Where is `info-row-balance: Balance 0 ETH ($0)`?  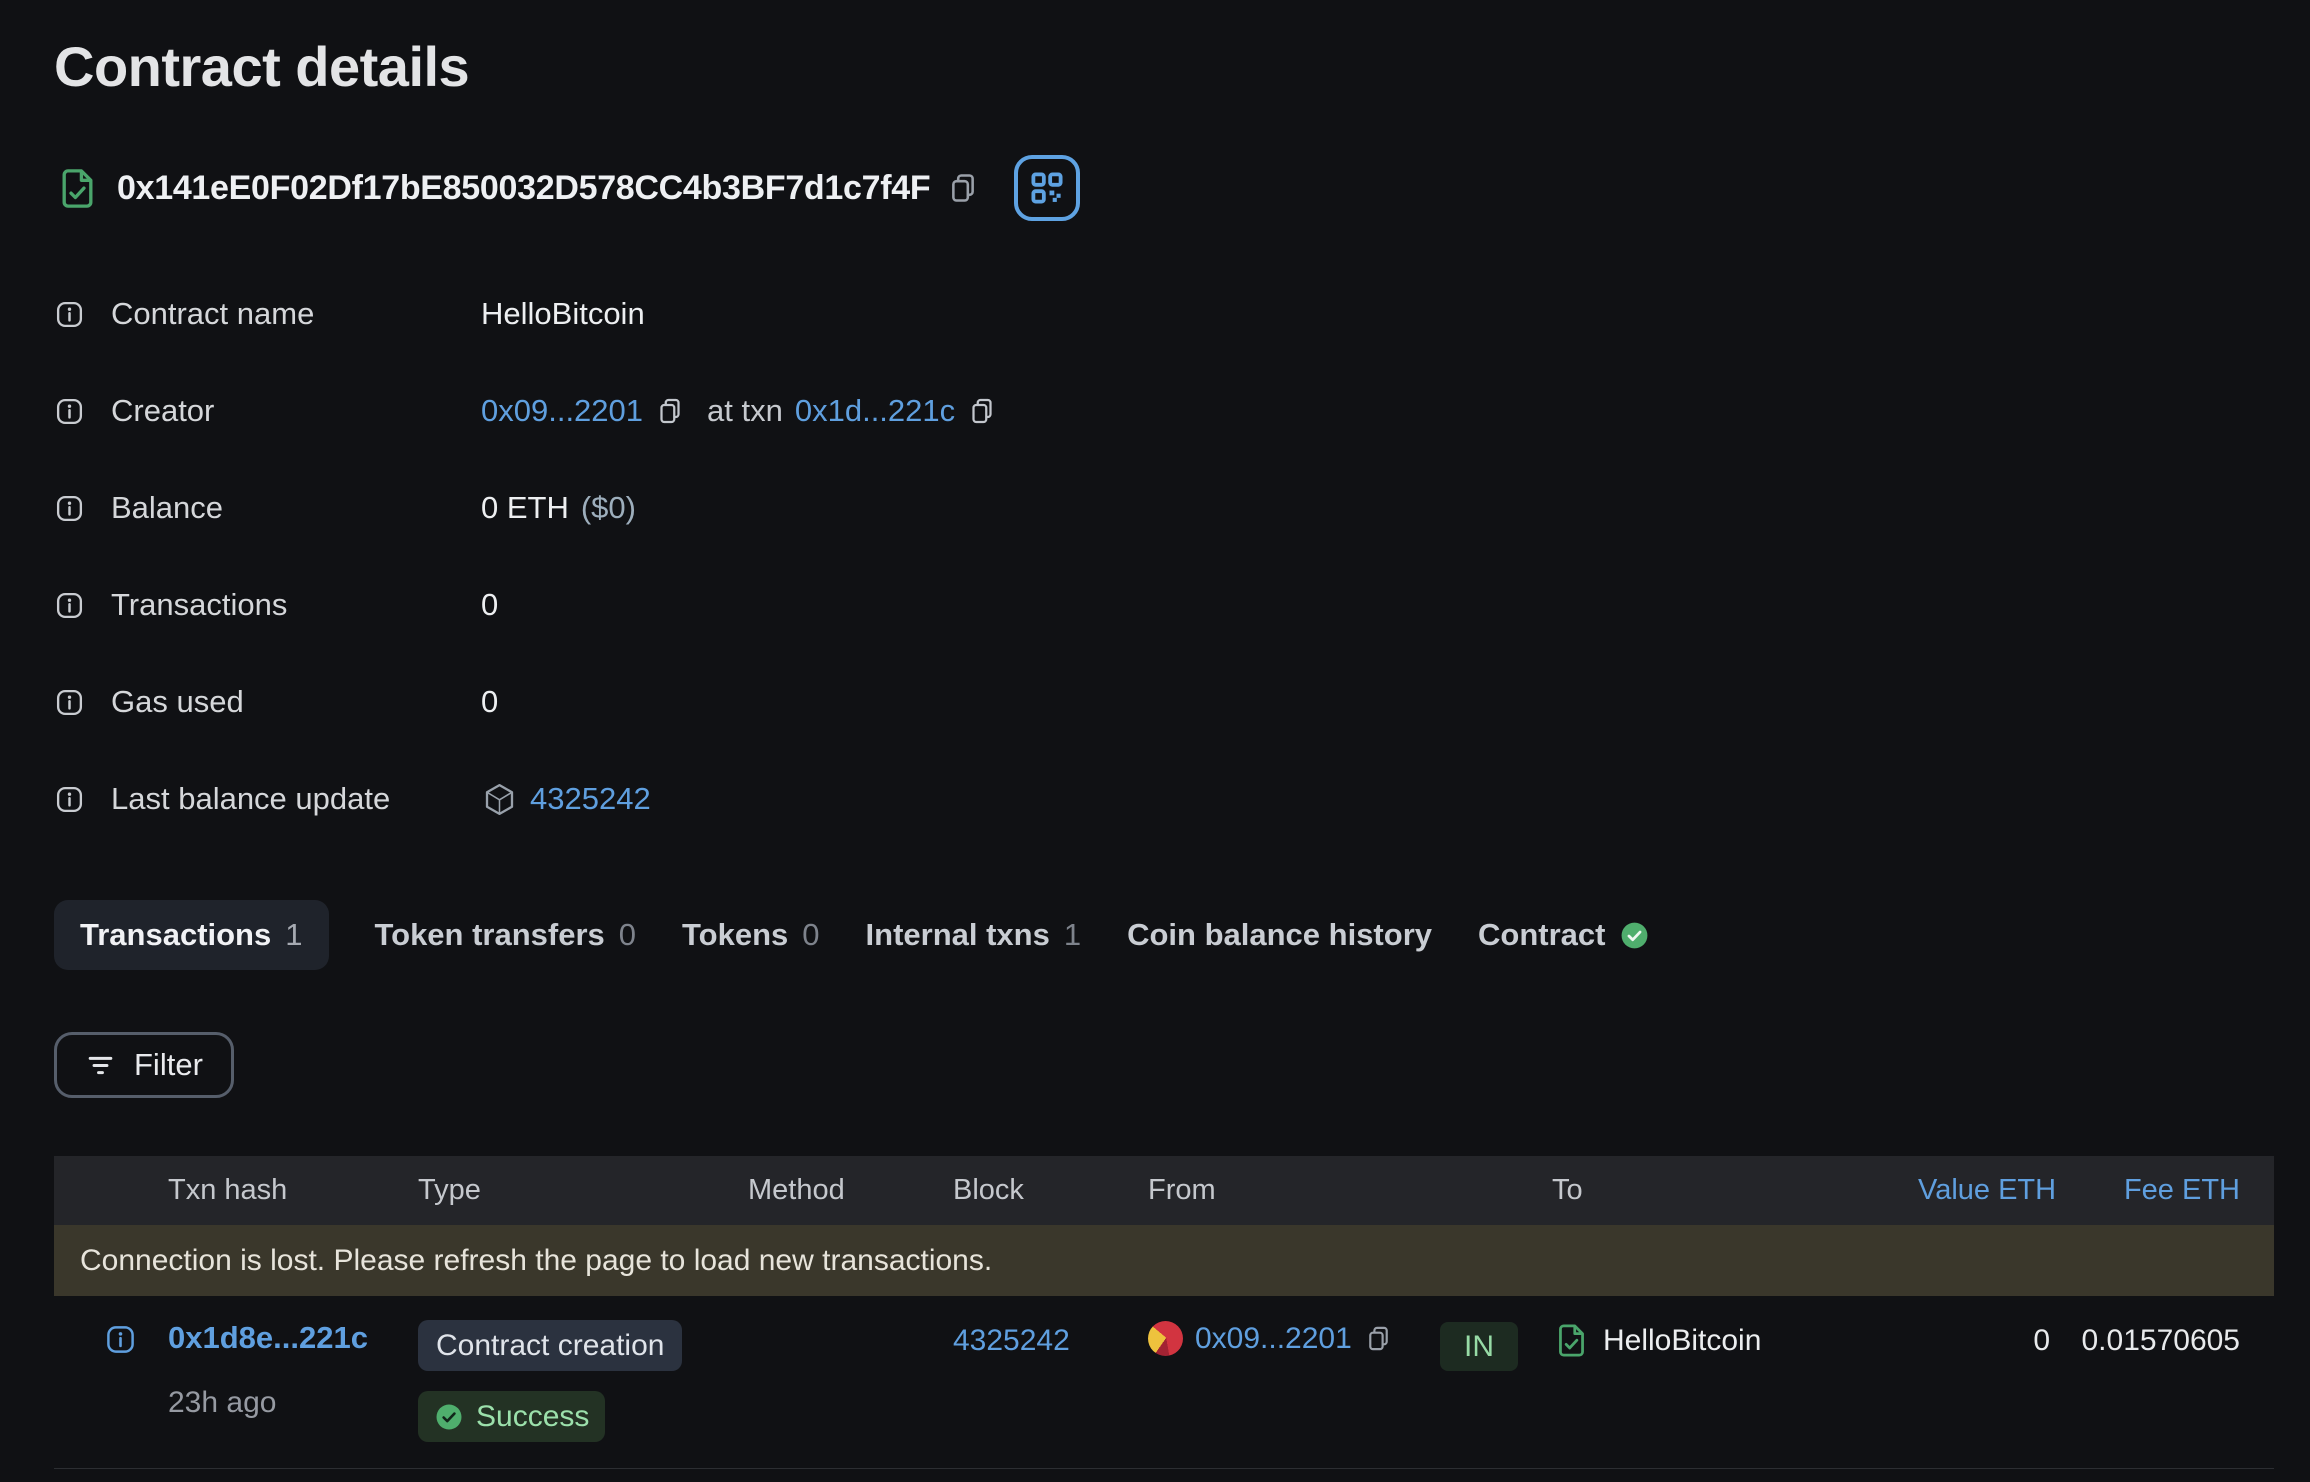 info-row-balance: Balance 0 ETH ($0) is located at coordinates (1164, 508).